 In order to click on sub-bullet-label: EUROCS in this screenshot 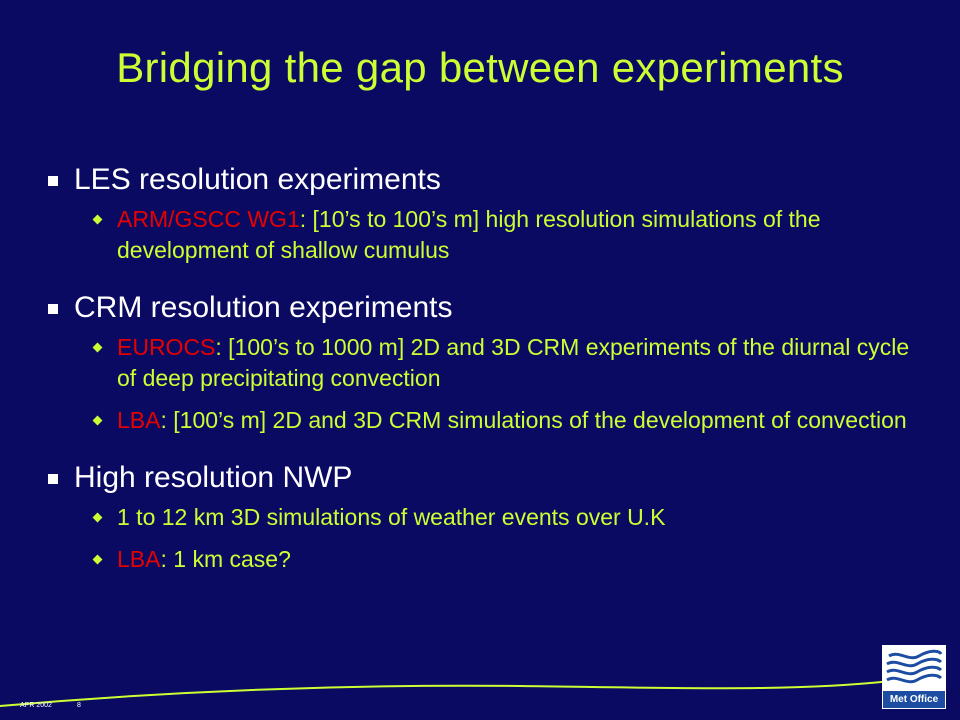, I will do `click(166, 347)`.